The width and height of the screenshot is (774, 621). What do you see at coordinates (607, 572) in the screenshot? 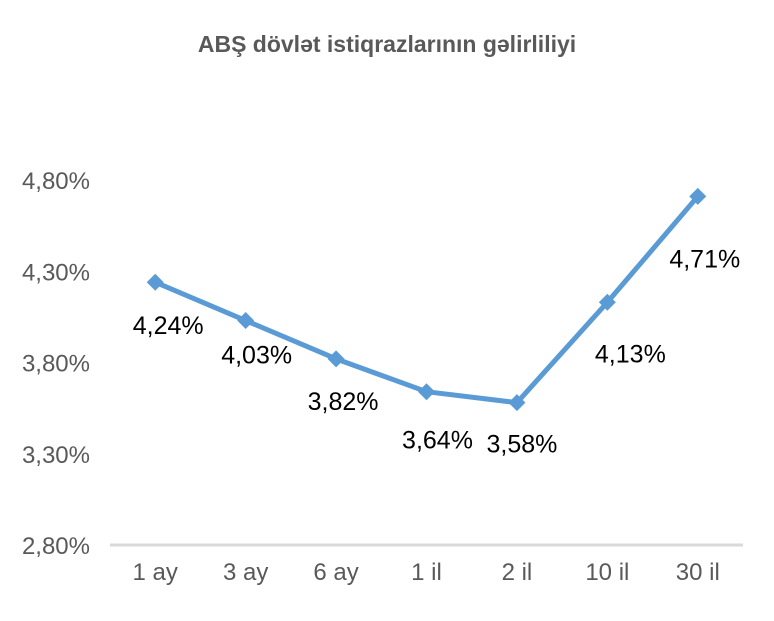
I see `x-tick-label: 10 il` at bounding box center [607, 572].